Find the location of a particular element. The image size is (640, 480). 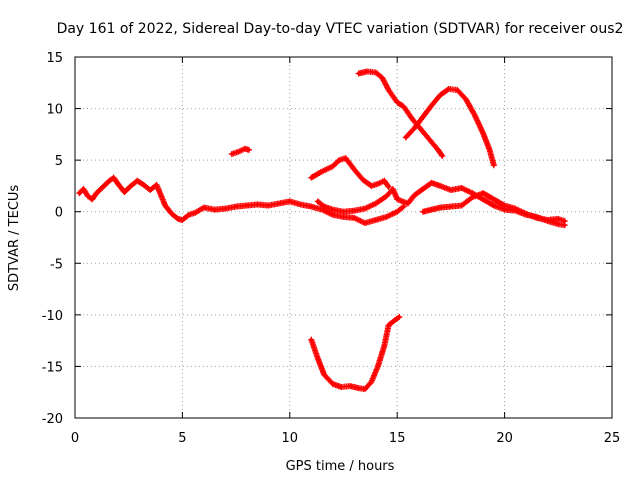

y-tick-label: -10 is located at coordinates (52, 316).